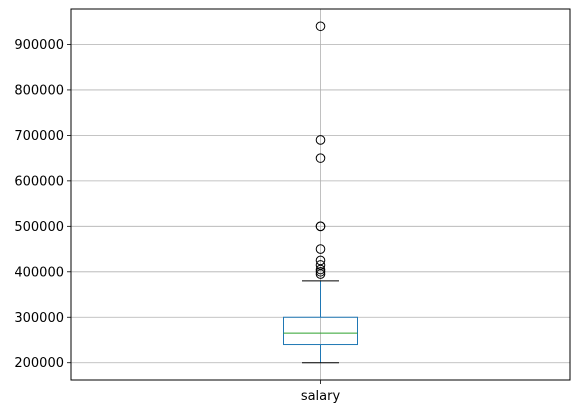 This screenshot has width=578, height=413. I want to click on y-tick-label: 800000, so click(39, 90).